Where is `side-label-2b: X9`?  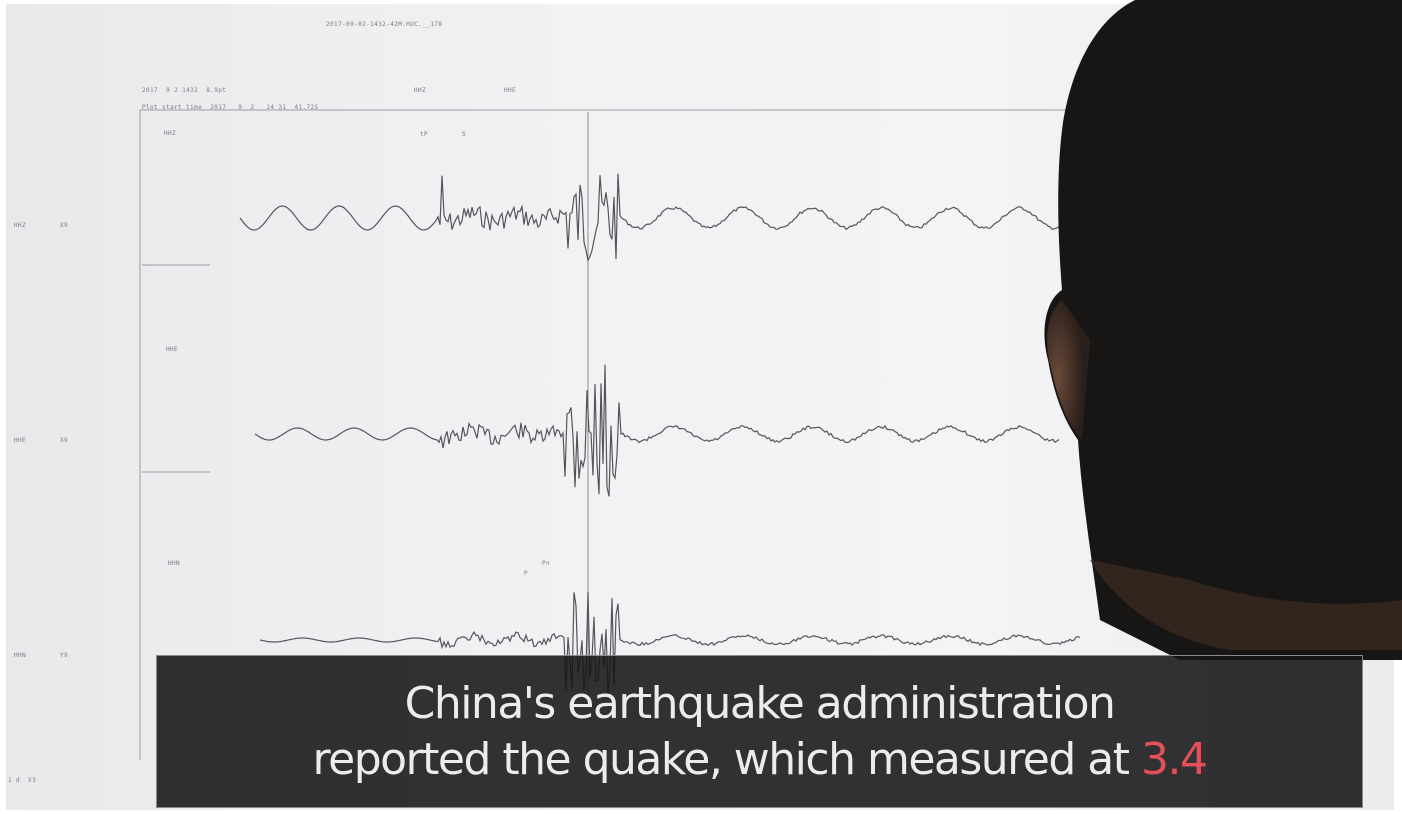 side-label-2b: X9 is located at coordinates (64, 440).